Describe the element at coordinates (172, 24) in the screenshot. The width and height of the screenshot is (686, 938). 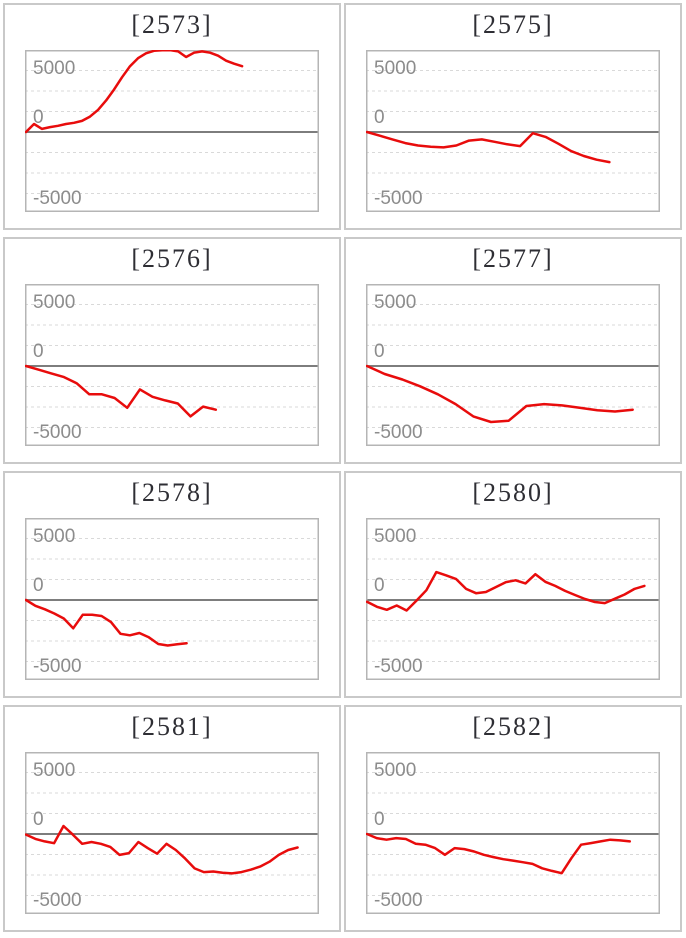
I see `machine-number-title: [2573]` at that location.